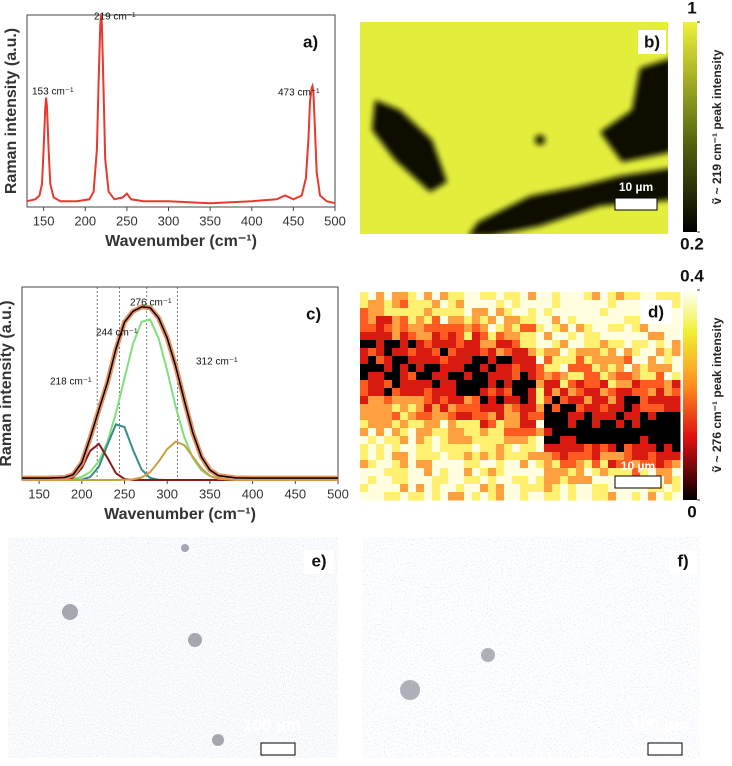 The width and height of the screenshot is (732, 766). What do you see at coordinates (690, 395) in the screenshot?
I see `colorbar` at bounding box center [690, 395].